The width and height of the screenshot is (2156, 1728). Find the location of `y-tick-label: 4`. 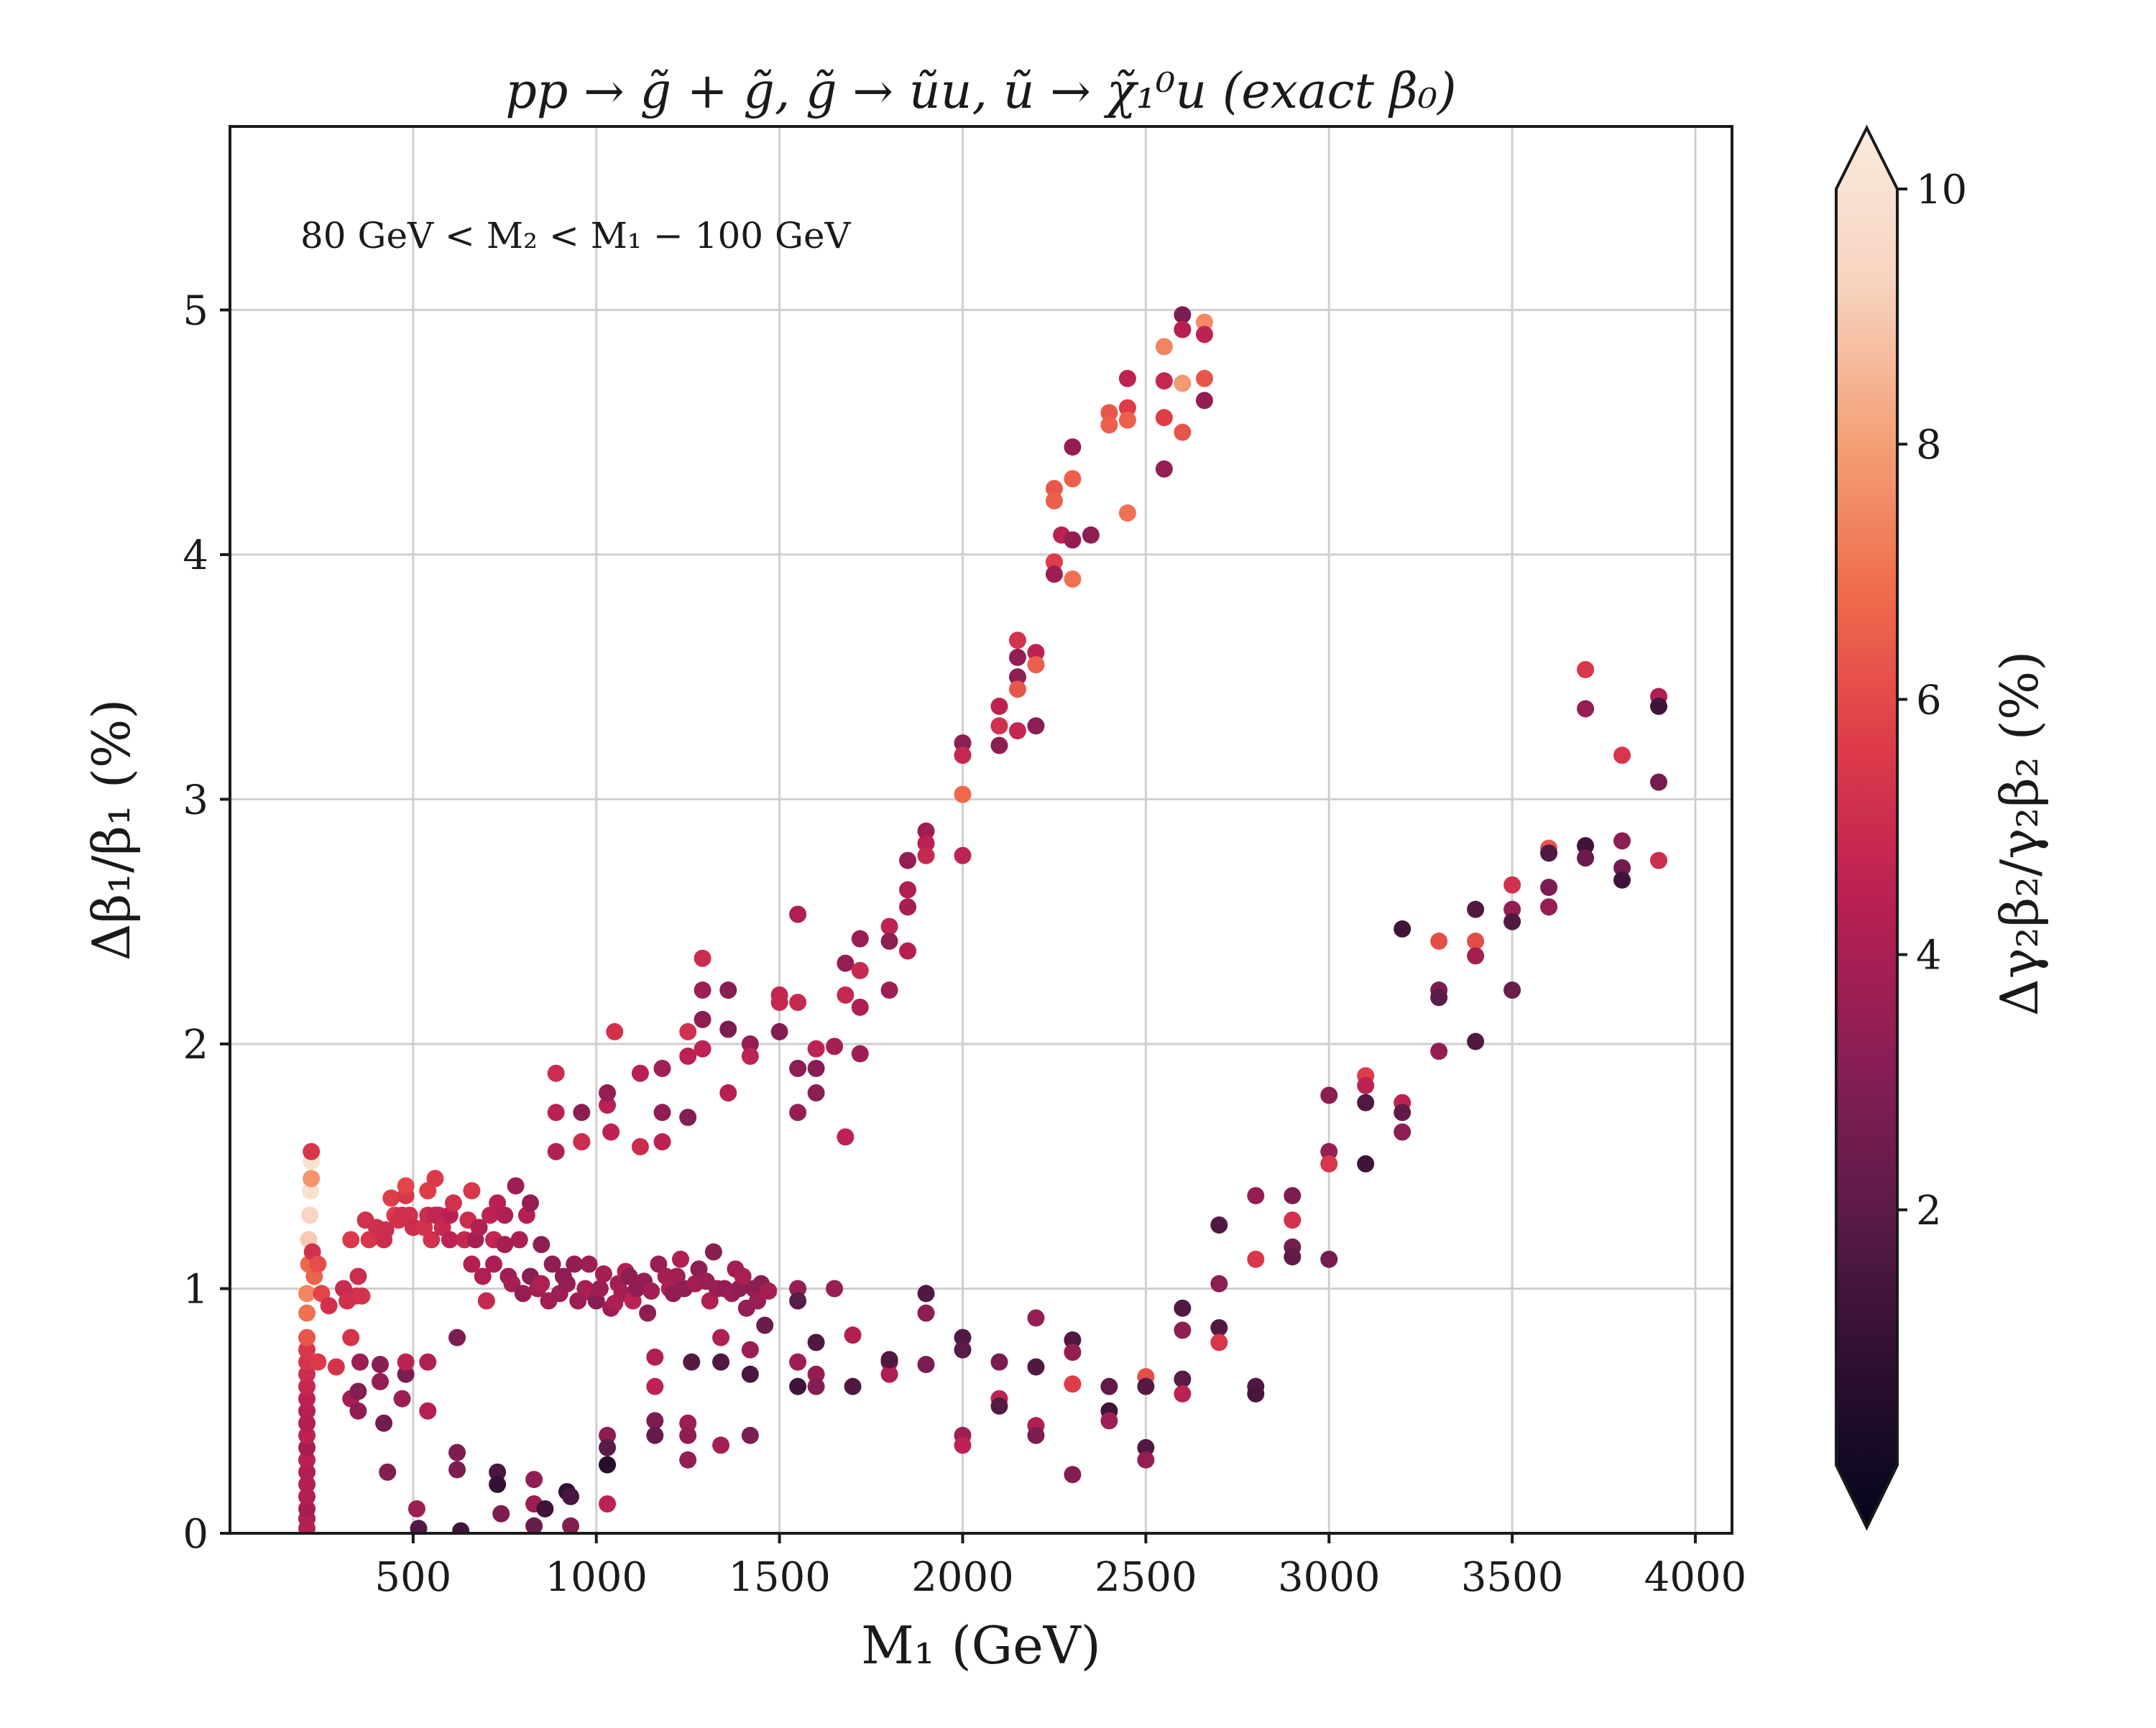

y-tick-label: 4 is located at coordinates (195, 555).